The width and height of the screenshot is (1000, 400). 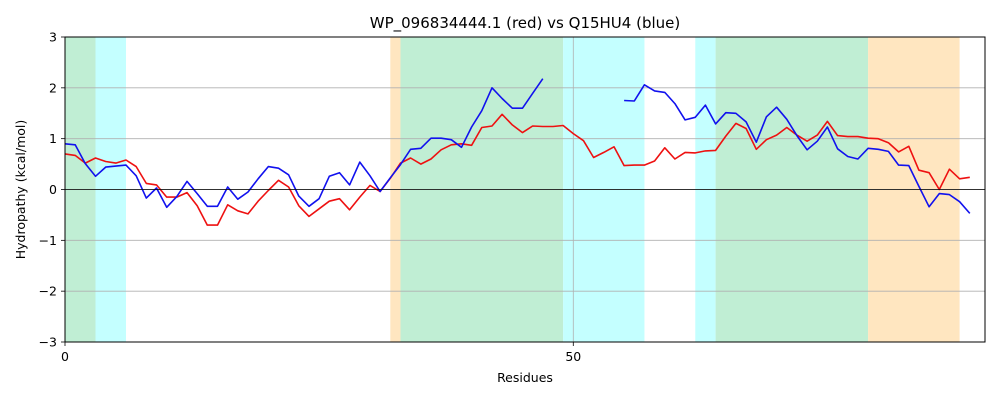 I want to click on x-axis-label: Residues, so click(x=525, y=377).